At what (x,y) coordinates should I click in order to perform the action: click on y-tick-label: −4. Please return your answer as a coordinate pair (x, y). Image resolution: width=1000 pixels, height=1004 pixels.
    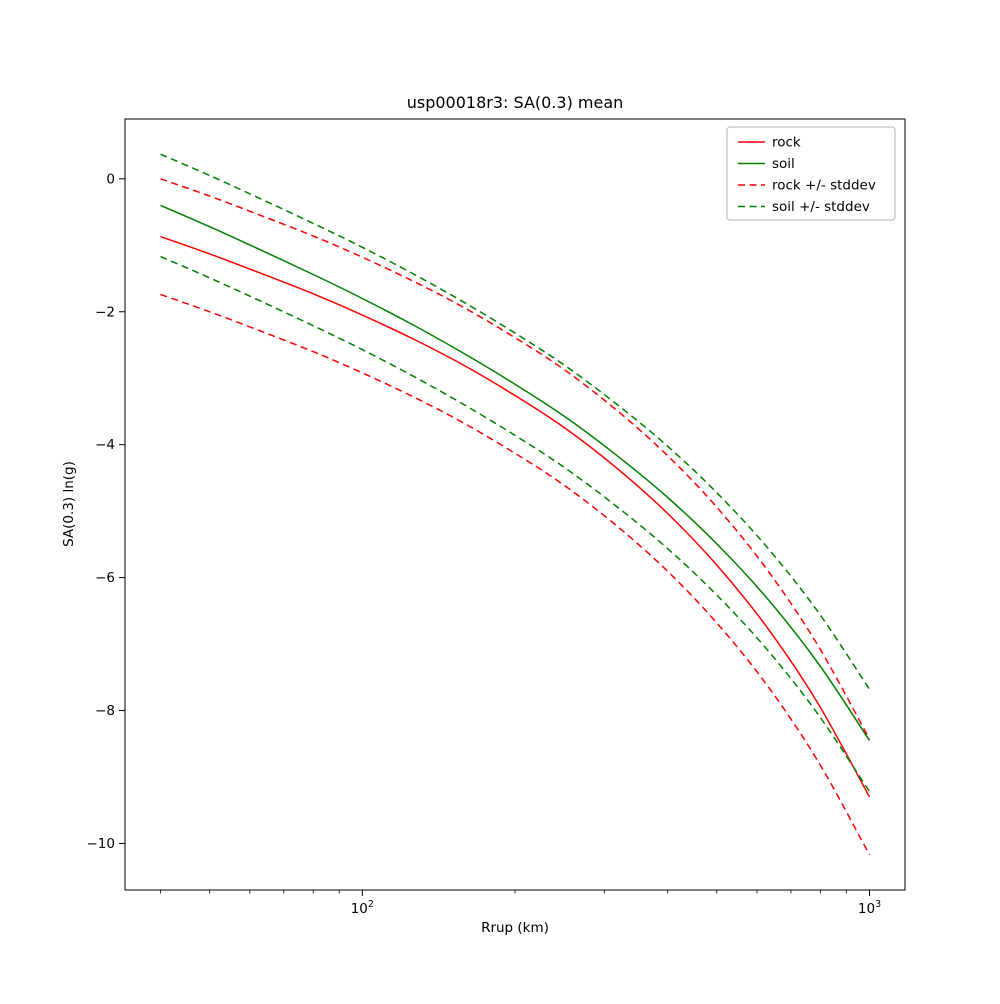
    Looking at the image, I should click on (105, 445).